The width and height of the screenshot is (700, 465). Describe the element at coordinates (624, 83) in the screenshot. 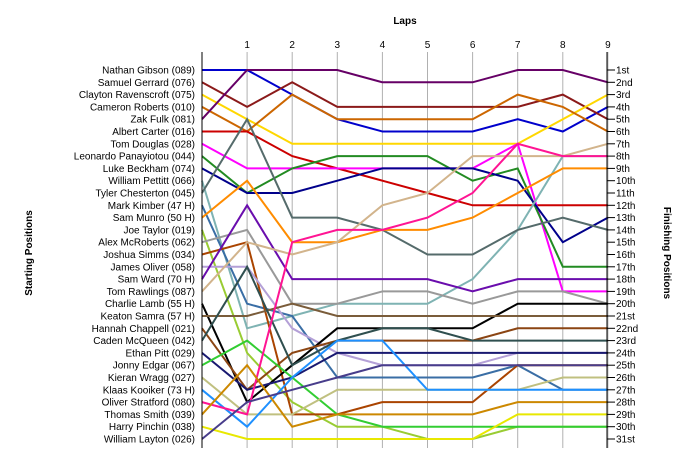

I see `finishing-position-label: 2nd` at that location.